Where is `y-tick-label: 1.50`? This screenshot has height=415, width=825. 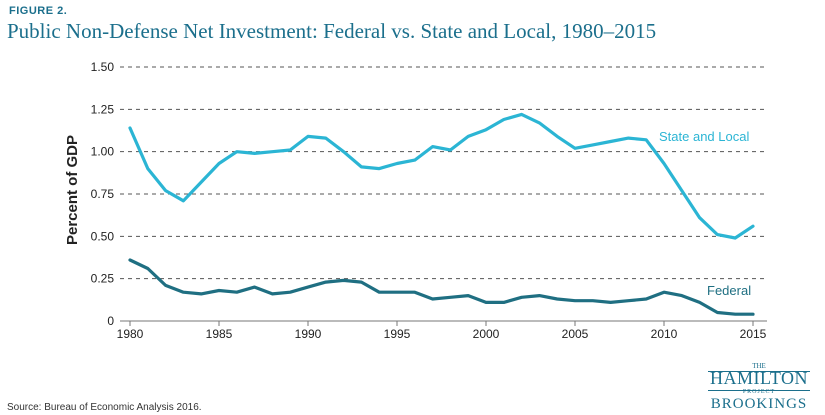 y-tick-label: 1.50 is located at coordinates (103, 67).